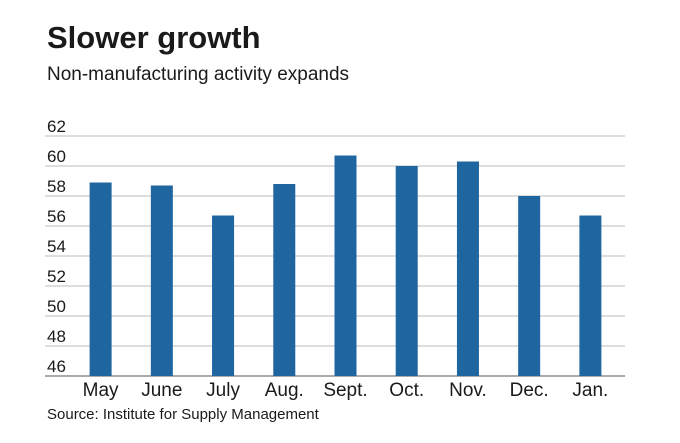  What do you see at coordinates (154, 37) in the screenshot?
I see `chart-title: Slower growth` at bounding box center [154, 37].